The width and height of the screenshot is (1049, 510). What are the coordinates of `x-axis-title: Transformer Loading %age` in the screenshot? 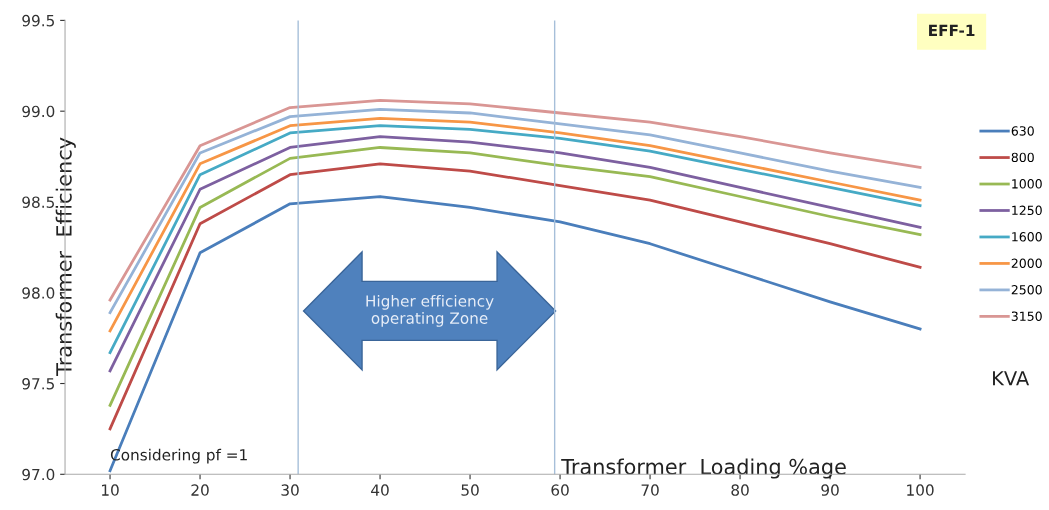 It's located at (703, 468).